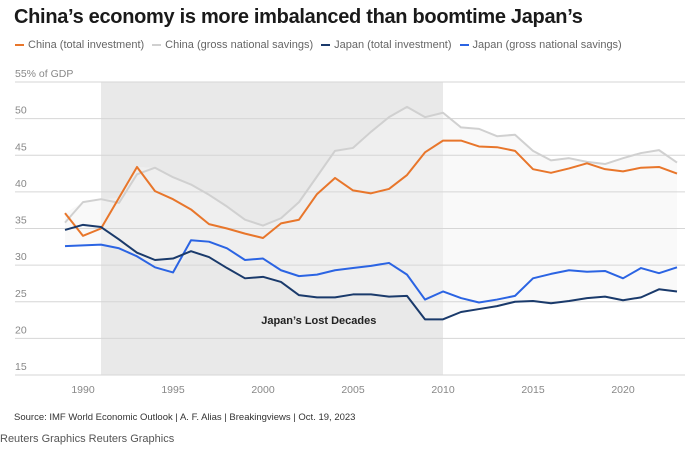  What do you see at coordinates (19, 45) in the screenshot?
I see `legend-swatch-china-investment` at bounding box center [19, 45].